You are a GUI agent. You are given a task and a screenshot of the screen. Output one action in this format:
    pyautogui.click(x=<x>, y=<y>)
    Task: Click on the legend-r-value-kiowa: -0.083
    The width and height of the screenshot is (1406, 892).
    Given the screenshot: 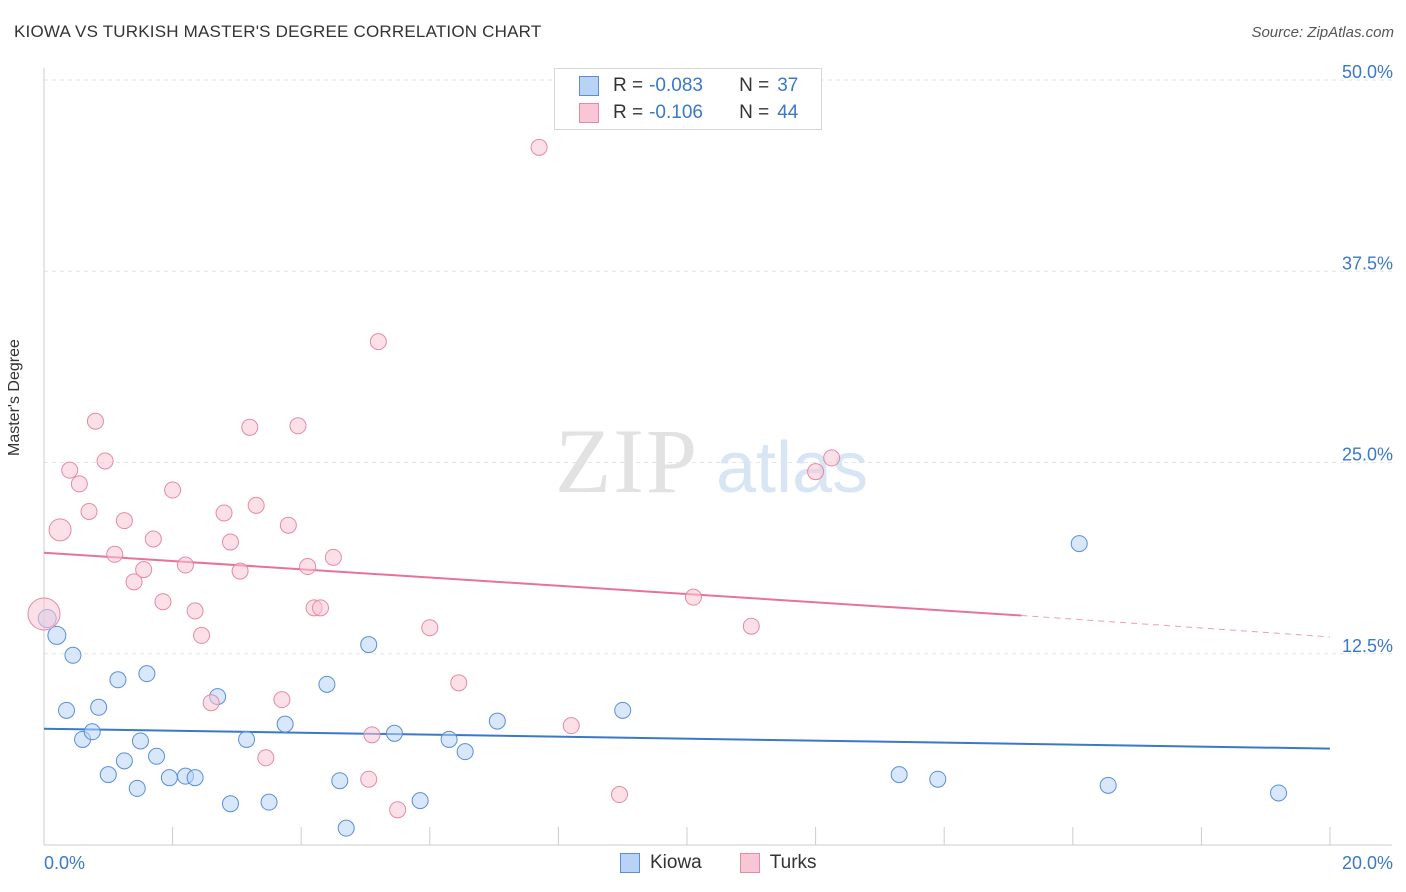 What is the action you would take?
    pyautogui.click(x=676, y=85)
    